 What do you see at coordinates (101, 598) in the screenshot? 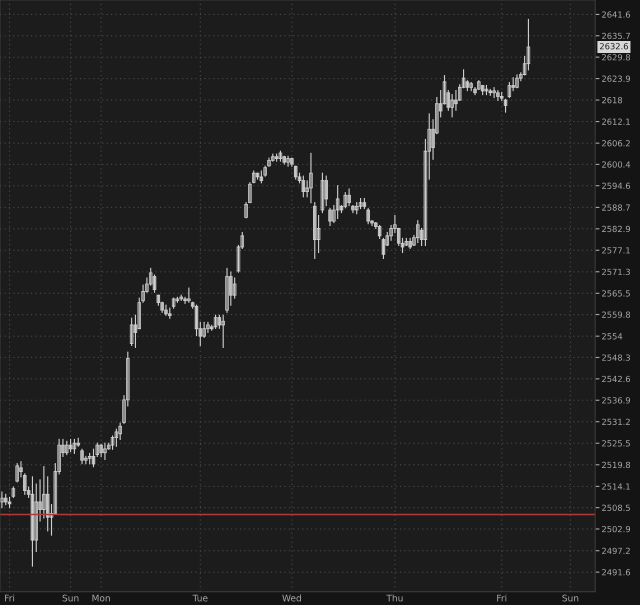
I see `x-tick-label: Mon` at bounding box center [101, 598].